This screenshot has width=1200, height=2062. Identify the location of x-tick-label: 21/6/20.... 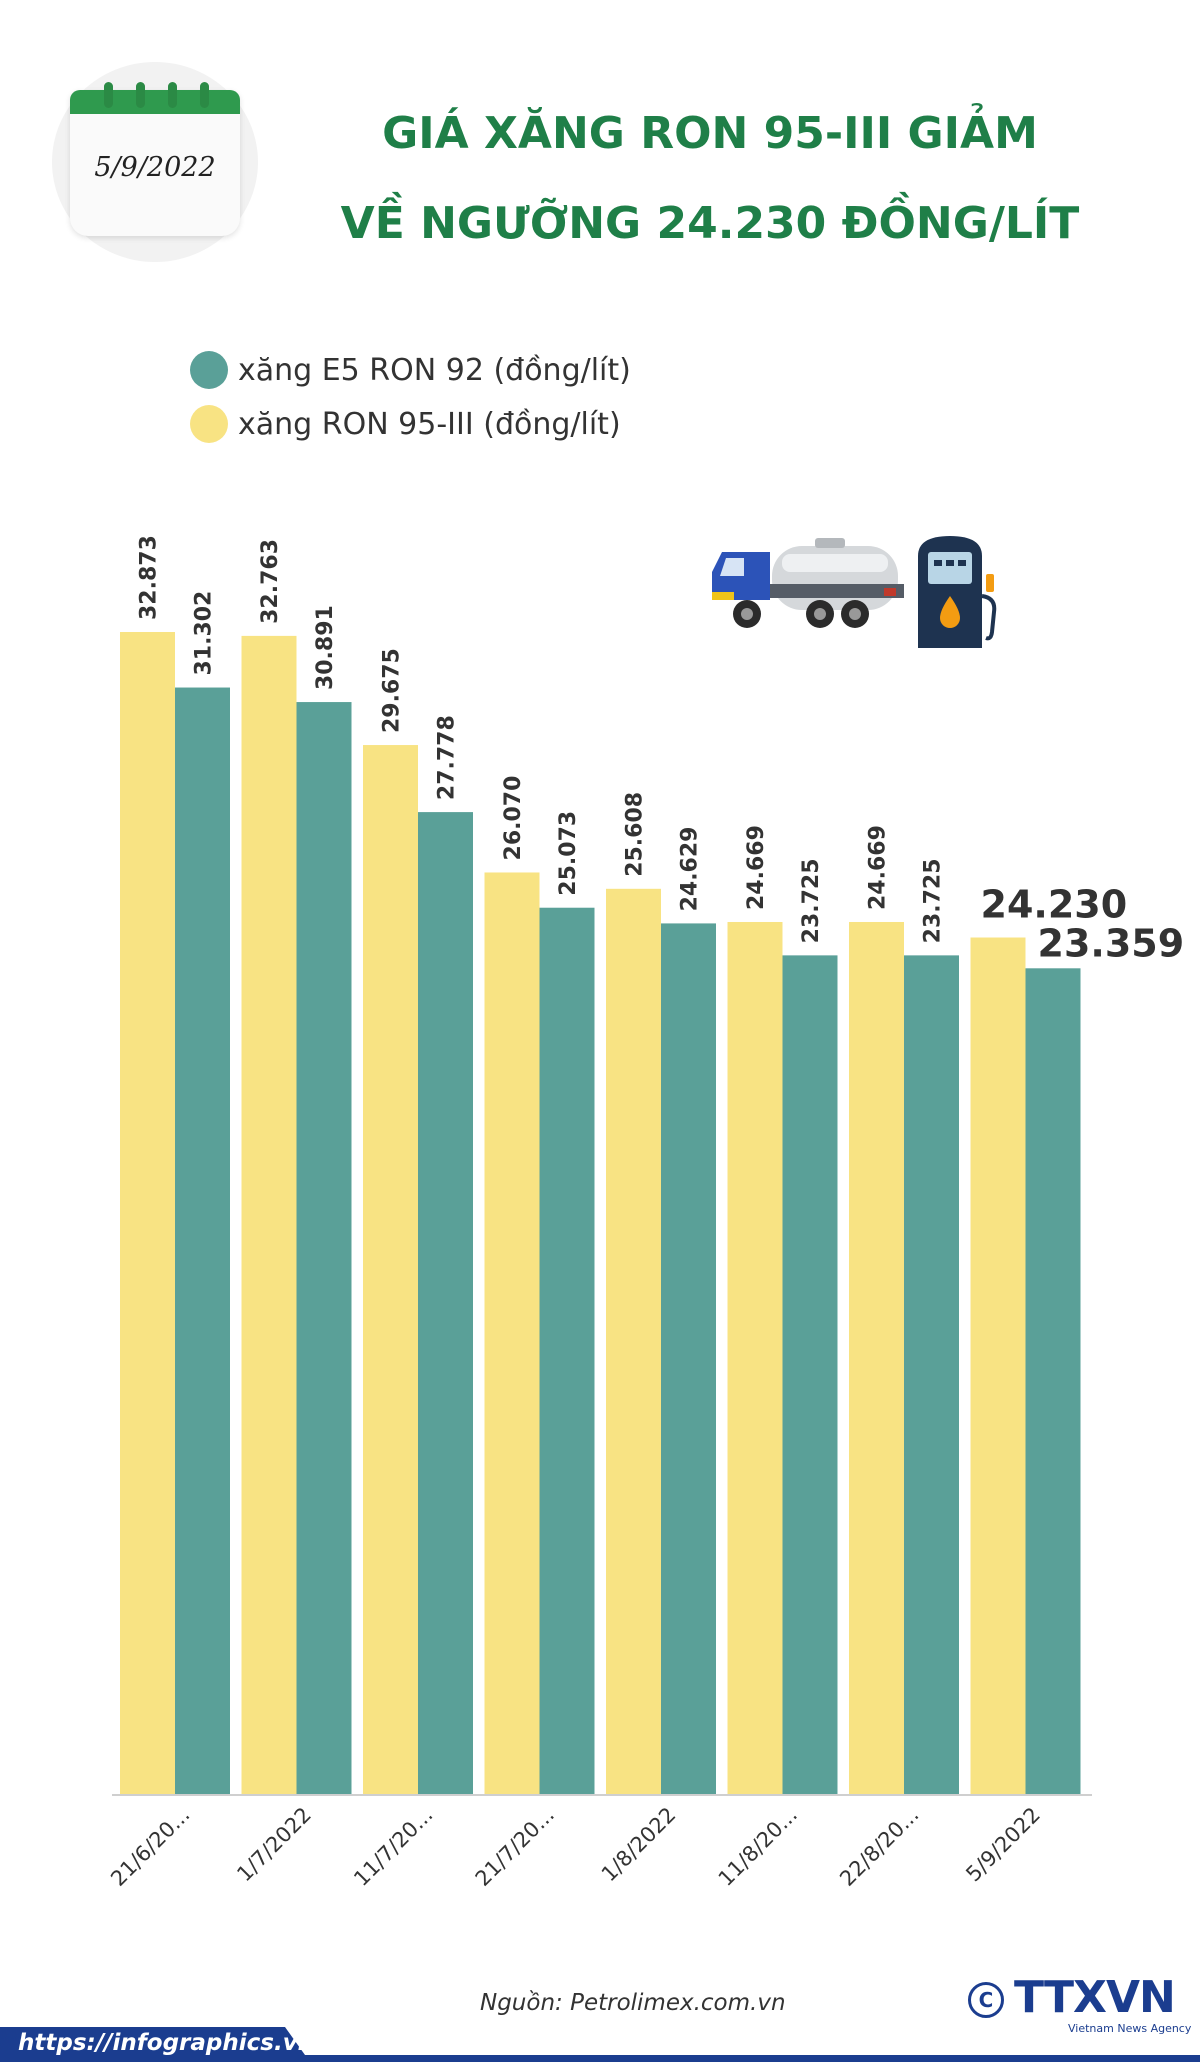
(150, 1847).